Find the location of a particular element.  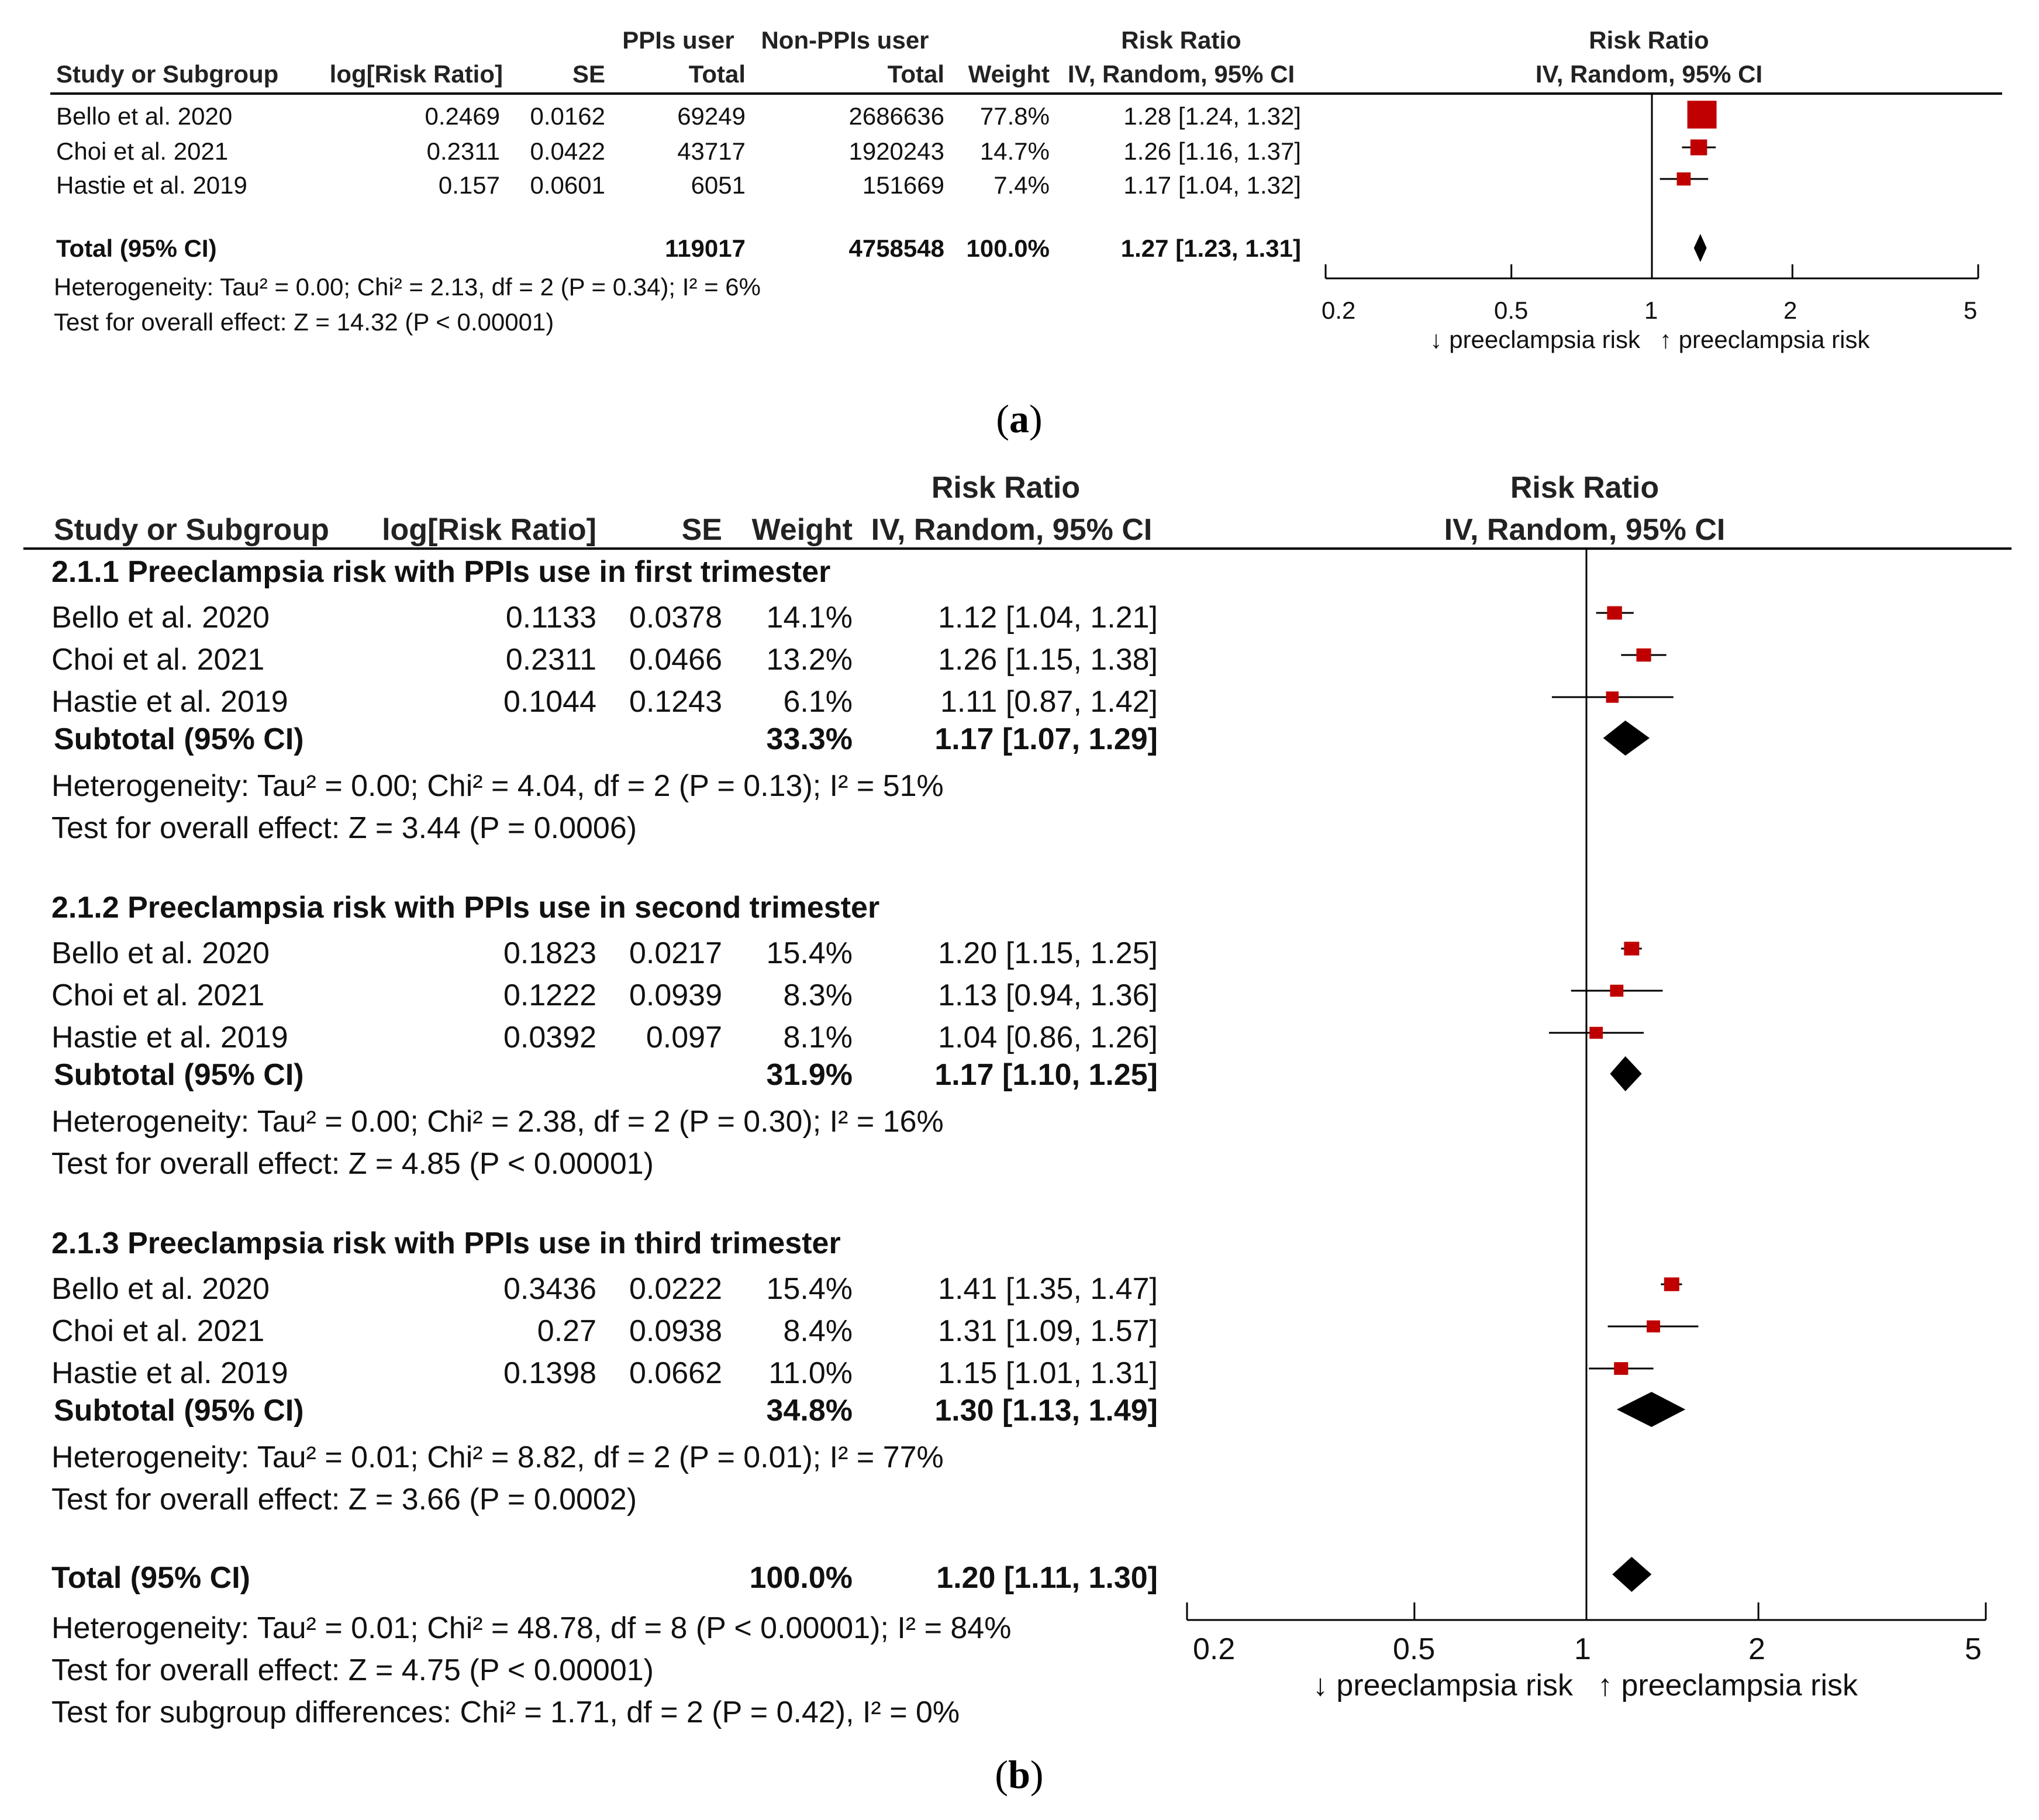

logrr-value: 0.1222 is located at coordinates (549, 995).